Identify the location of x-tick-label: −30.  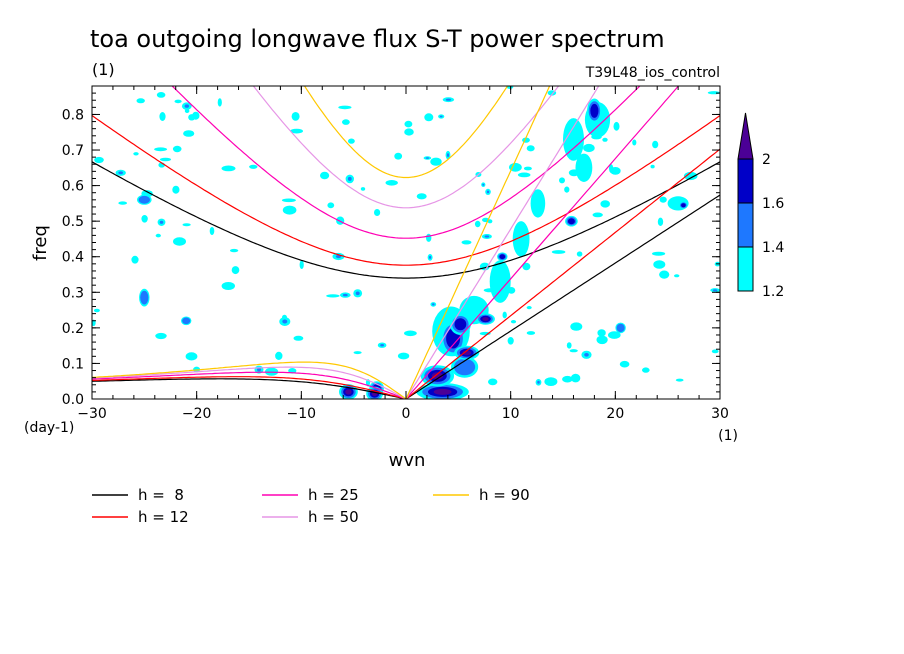
(92, 414).